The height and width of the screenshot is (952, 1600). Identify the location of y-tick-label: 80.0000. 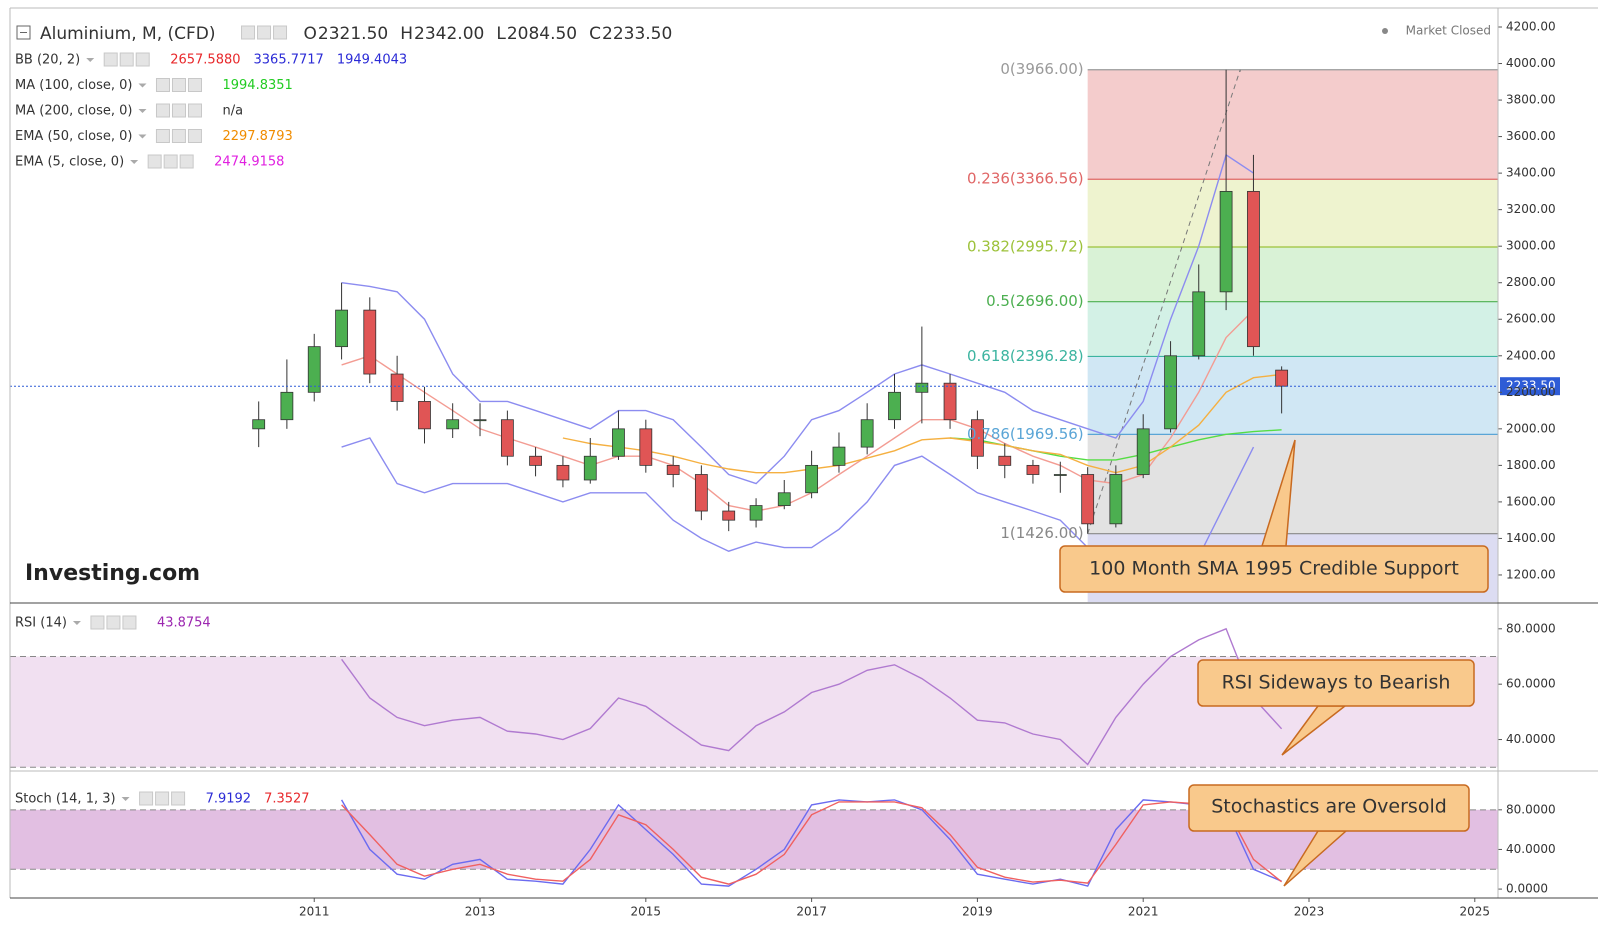
(1531, 809).